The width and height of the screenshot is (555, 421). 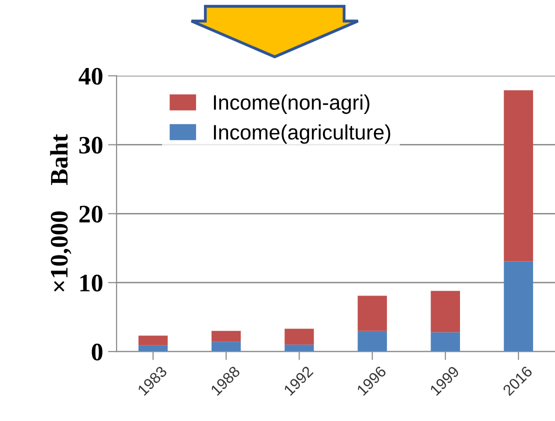 I want to click on legend-label: Income(agriculture), so click(x=302, y=134).